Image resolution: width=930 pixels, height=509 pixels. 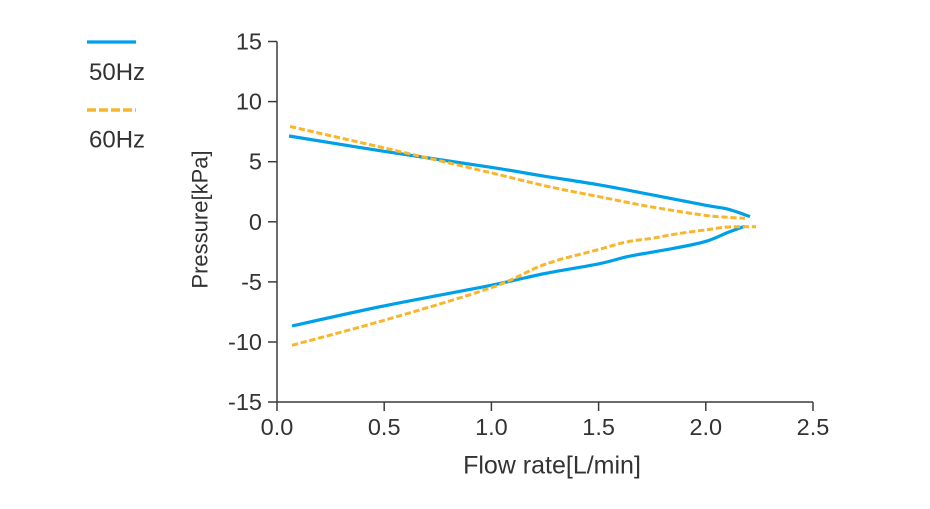 I want to click on svg-text: 0.5, so click(x=384, y=427).